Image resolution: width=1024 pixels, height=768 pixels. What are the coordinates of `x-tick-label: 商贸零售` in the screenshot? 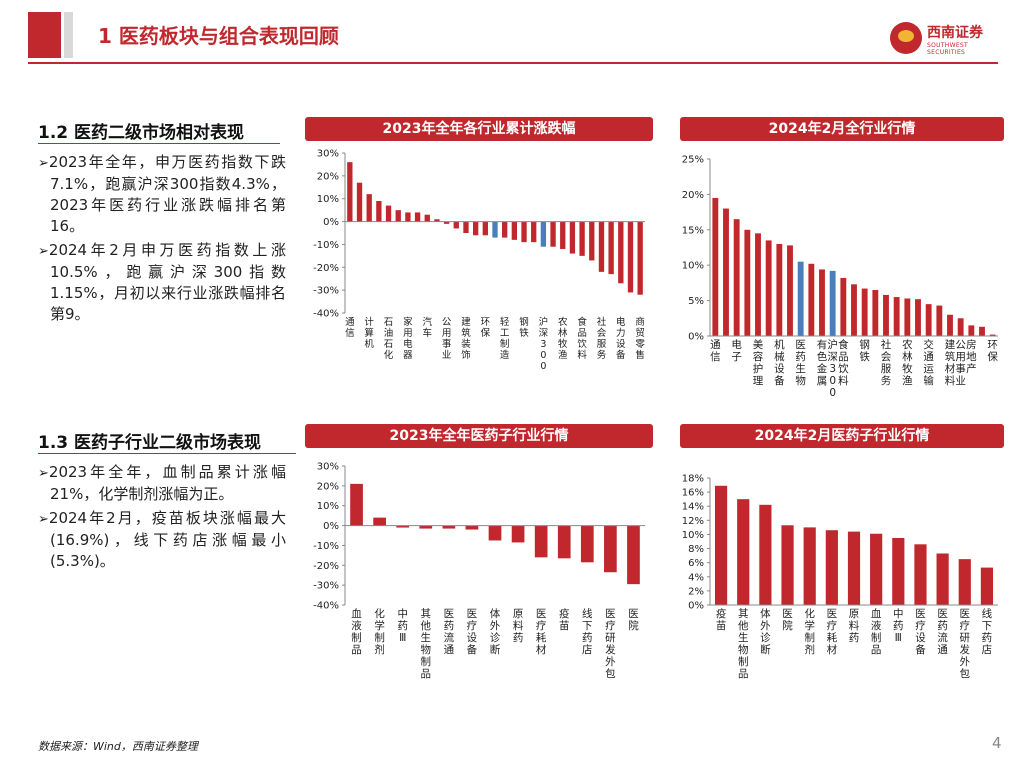 It's located at (640, 338).